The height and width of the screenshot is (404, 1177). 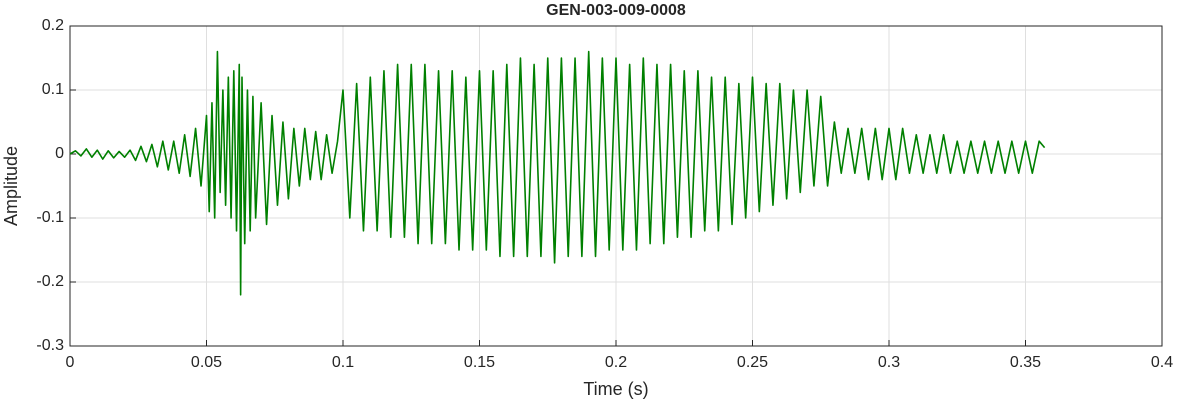 I want to click on x-tick-label: 0.3, so click(x=889, y=362).